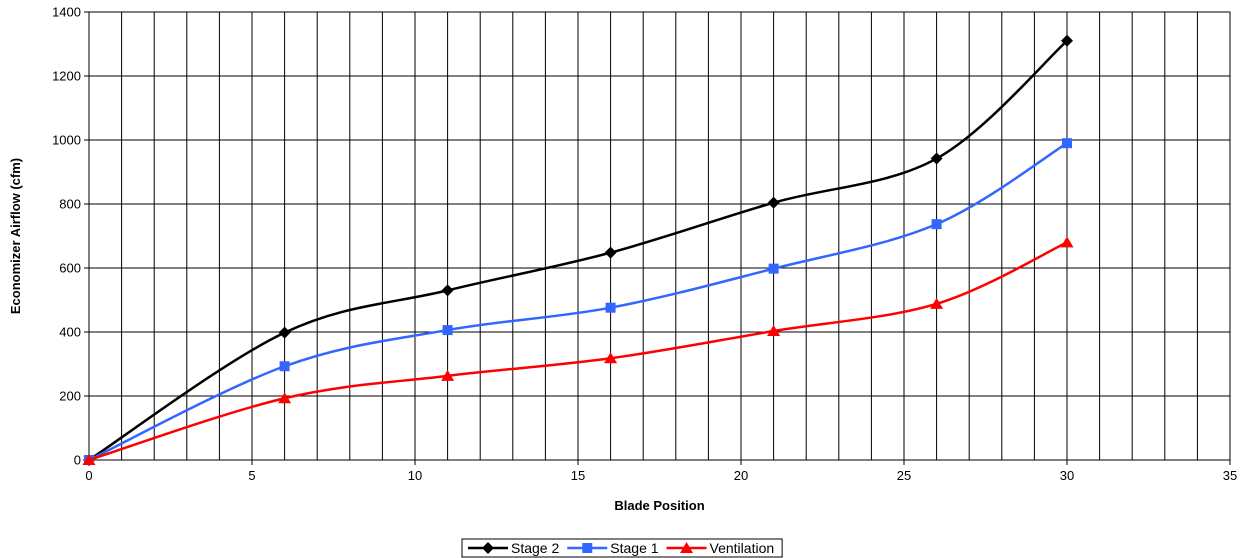 The image size is (1252, 558). I want to click on x-tick-label: 15, so click(578, 475).